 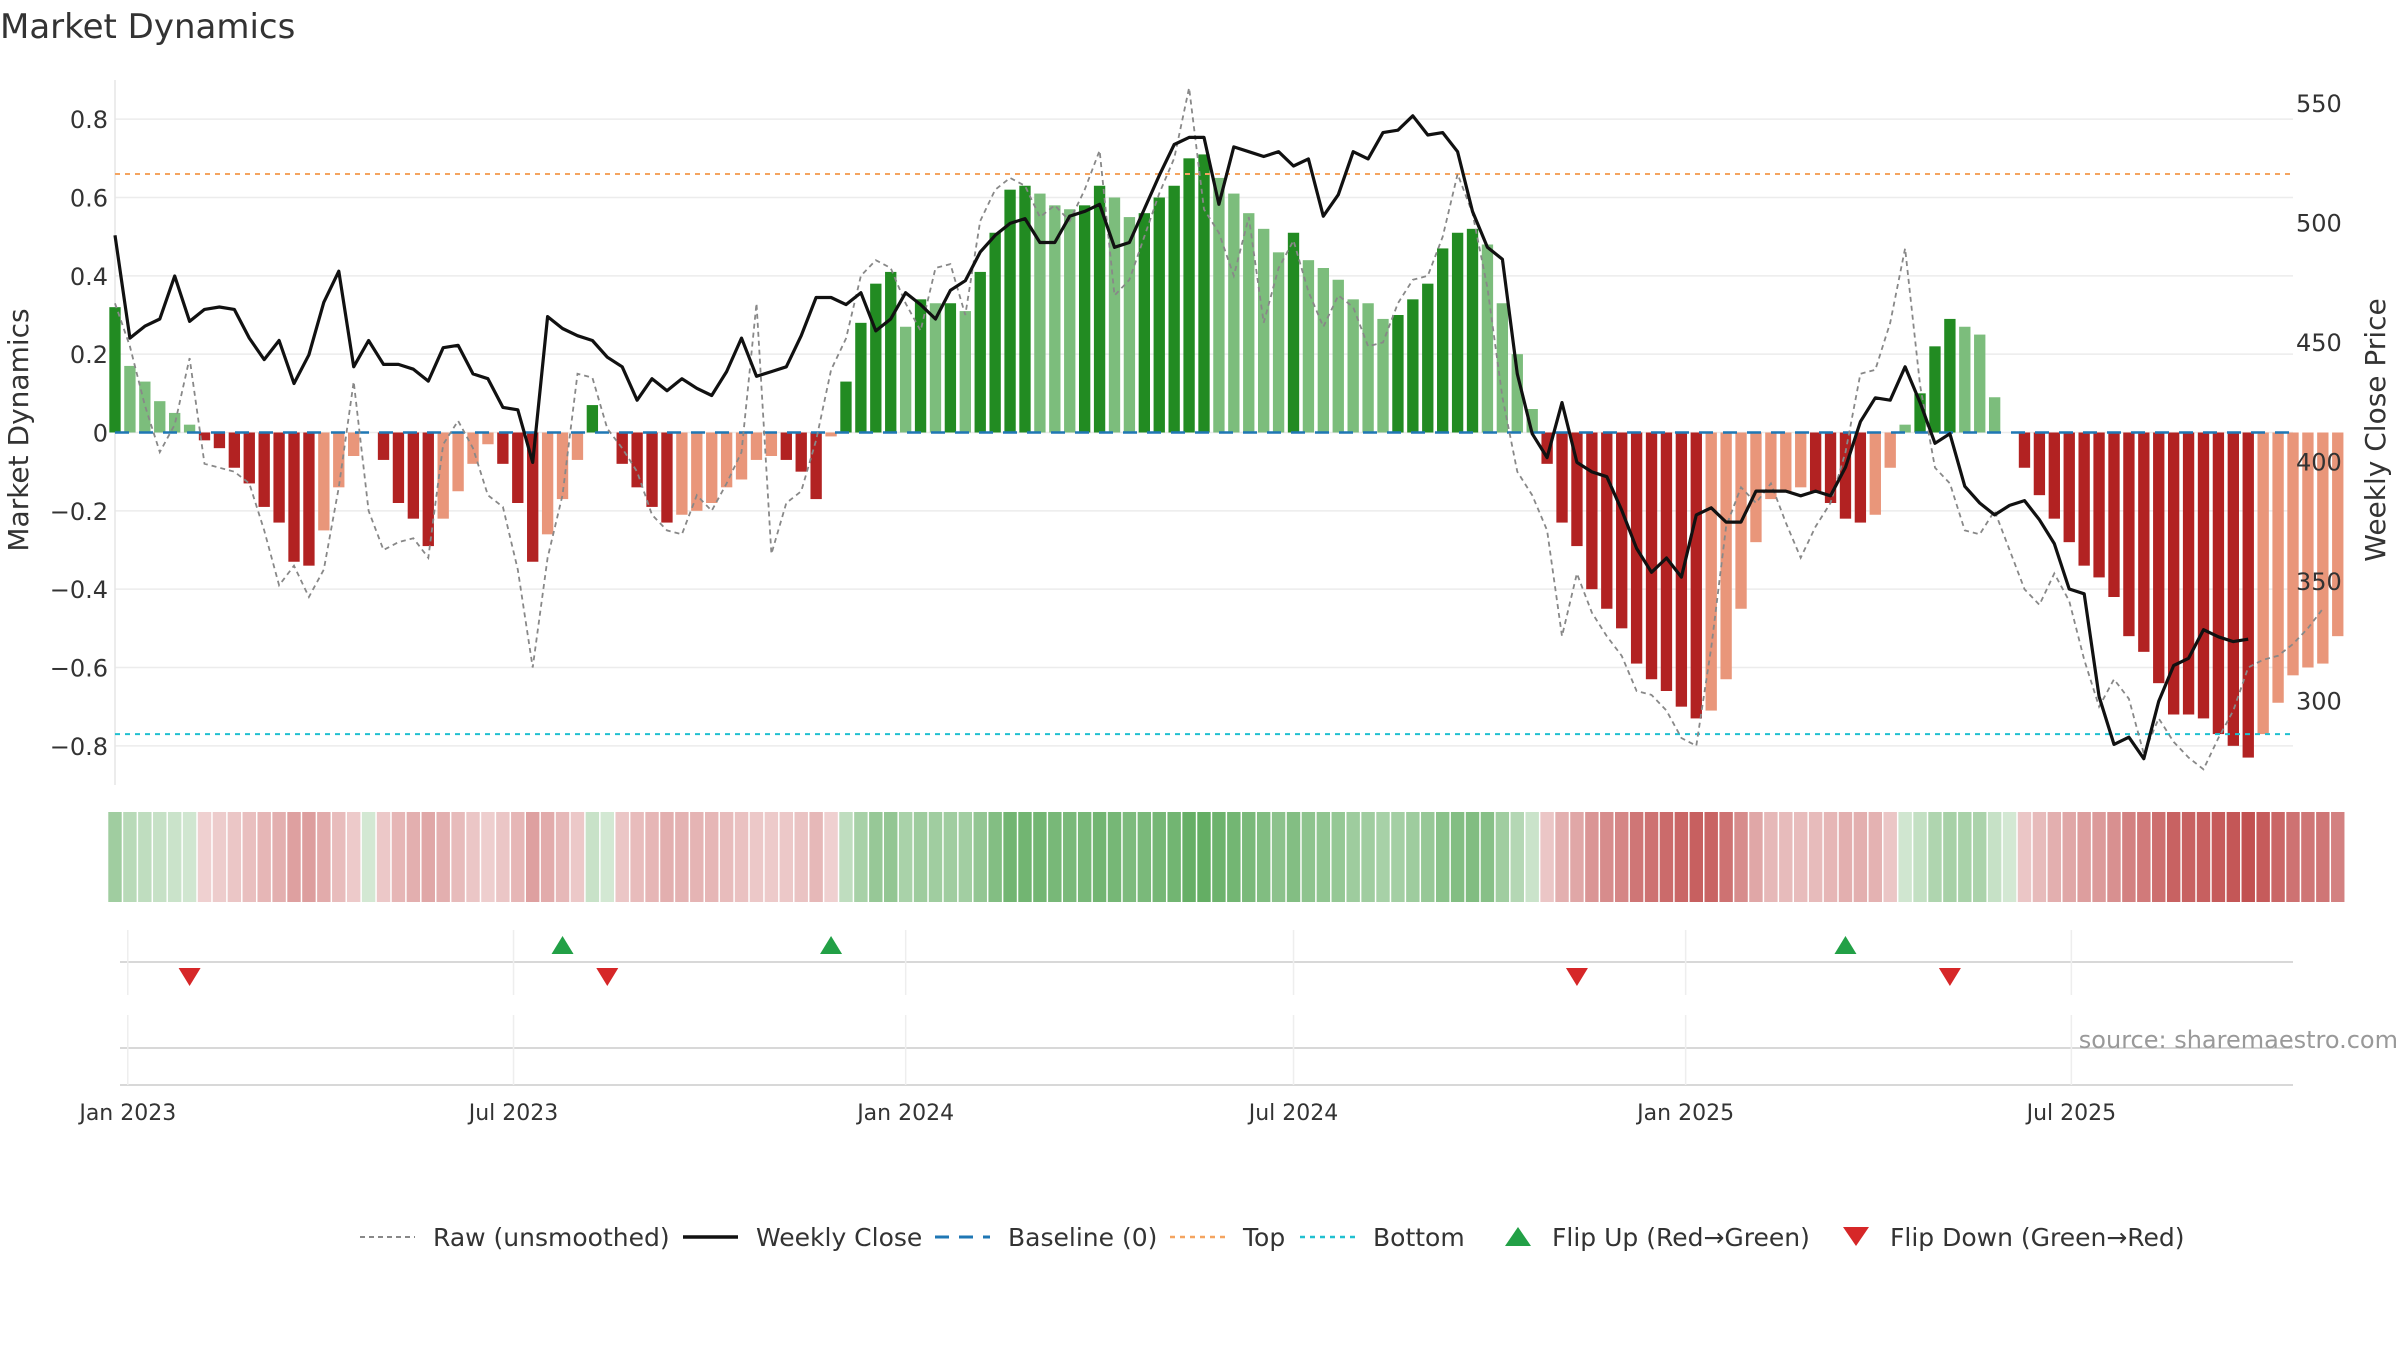 What do you see at coordinates (2319, 582) in the screenshot?
I see `y-tick-label-right: 350` at bounding box center [2319, 582].